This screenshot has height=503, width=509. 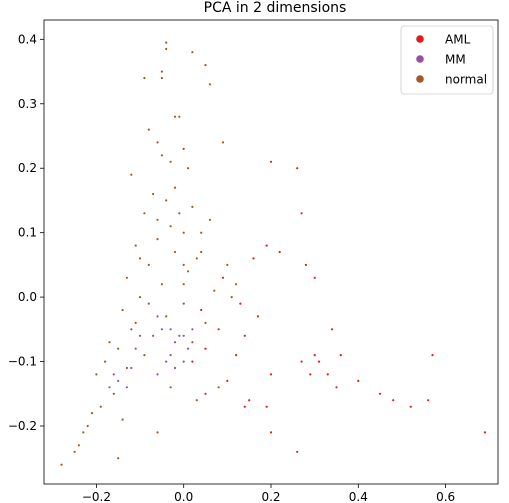 What do you see at coordinates (420, 79) in the screenshot?
I see `legend-marker-normal` at bounding box center [420, 79].